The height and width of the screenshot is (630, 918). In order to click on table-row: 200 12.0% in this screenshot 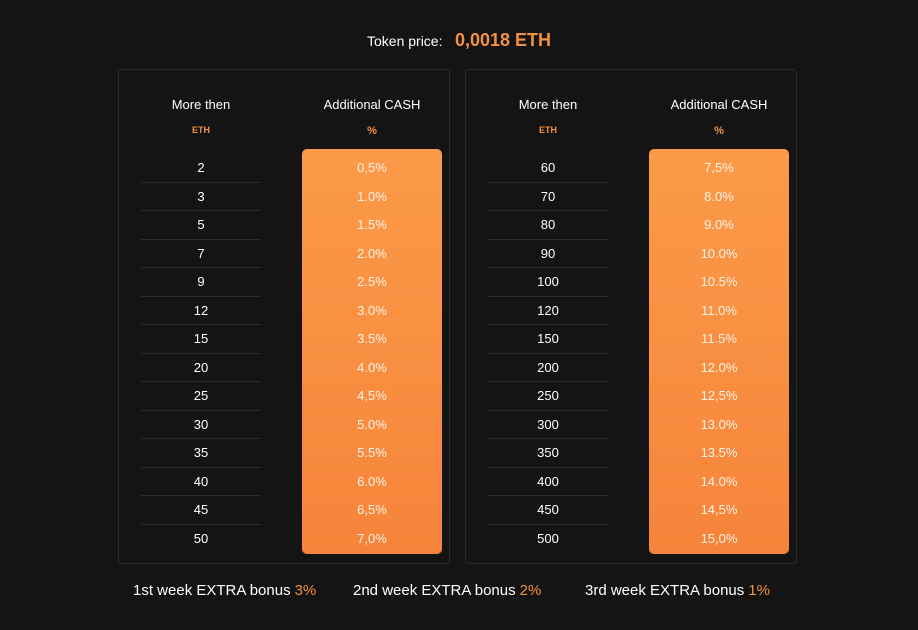, I will do `click(631, 368)`.